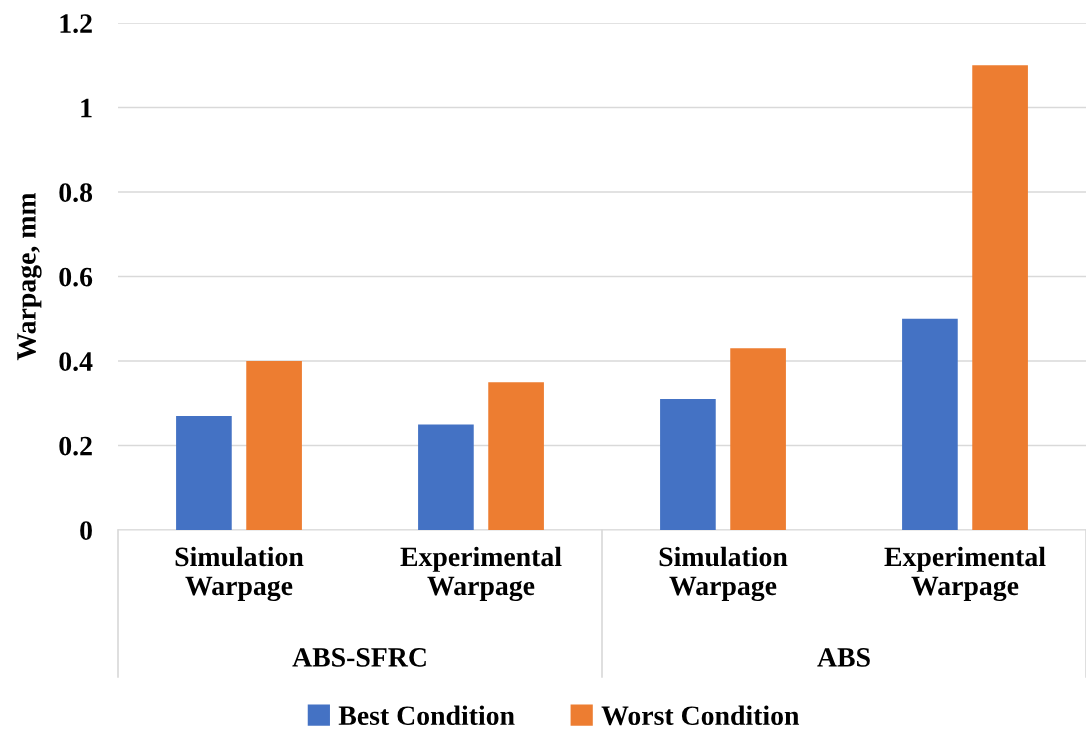 The image size is (1086, 732). Describe the element at coordinates (359, 657) in the screenshot. I see `text: ABS-SFRC` at that location.